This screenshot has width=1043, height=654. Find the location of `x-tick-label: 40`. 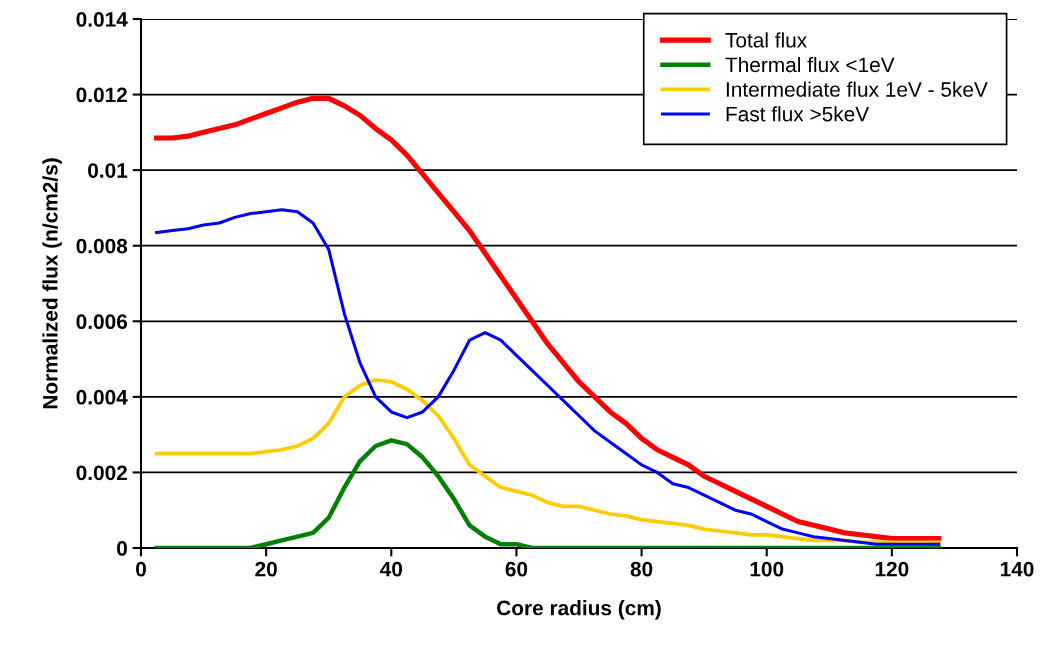

x-tick-label: 40 is located at coordinates (391, 569).